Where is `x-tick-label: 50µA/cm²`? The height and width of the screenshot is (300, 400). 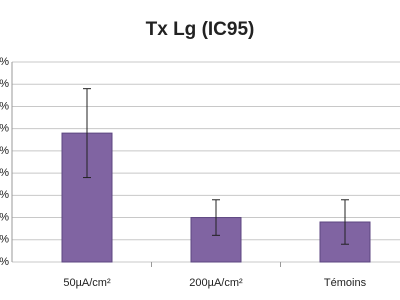 x-tick-label: 50µA/cm² is located at coordinates (87, 283).